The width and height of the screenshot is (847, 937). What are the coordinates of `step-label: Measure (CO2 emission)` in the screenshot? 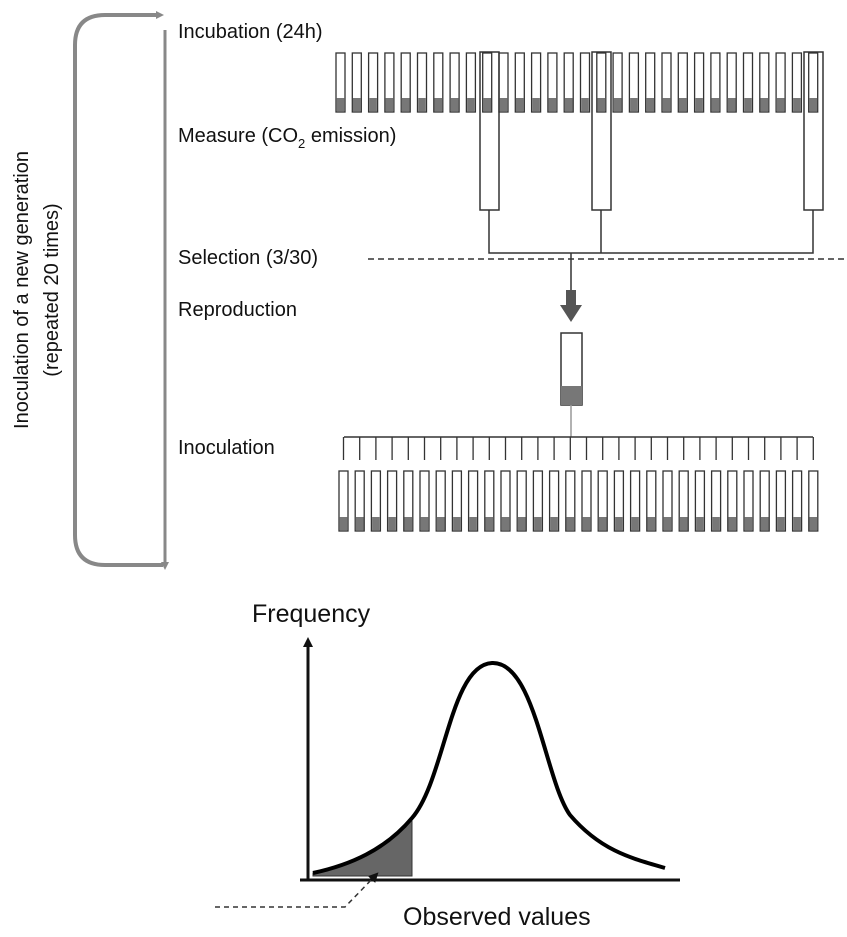 It's located at (287, 138).